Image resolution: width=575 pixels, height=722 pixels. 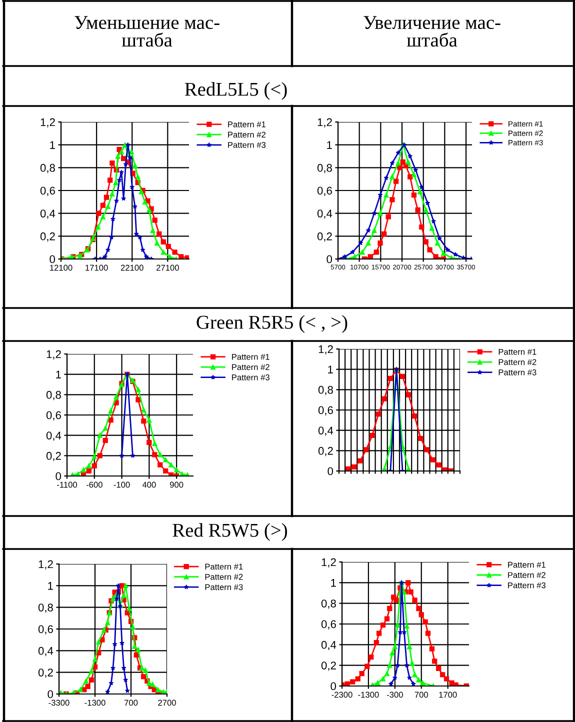 I want to click on x-tick-label: 900, so click(x=177, y=485).